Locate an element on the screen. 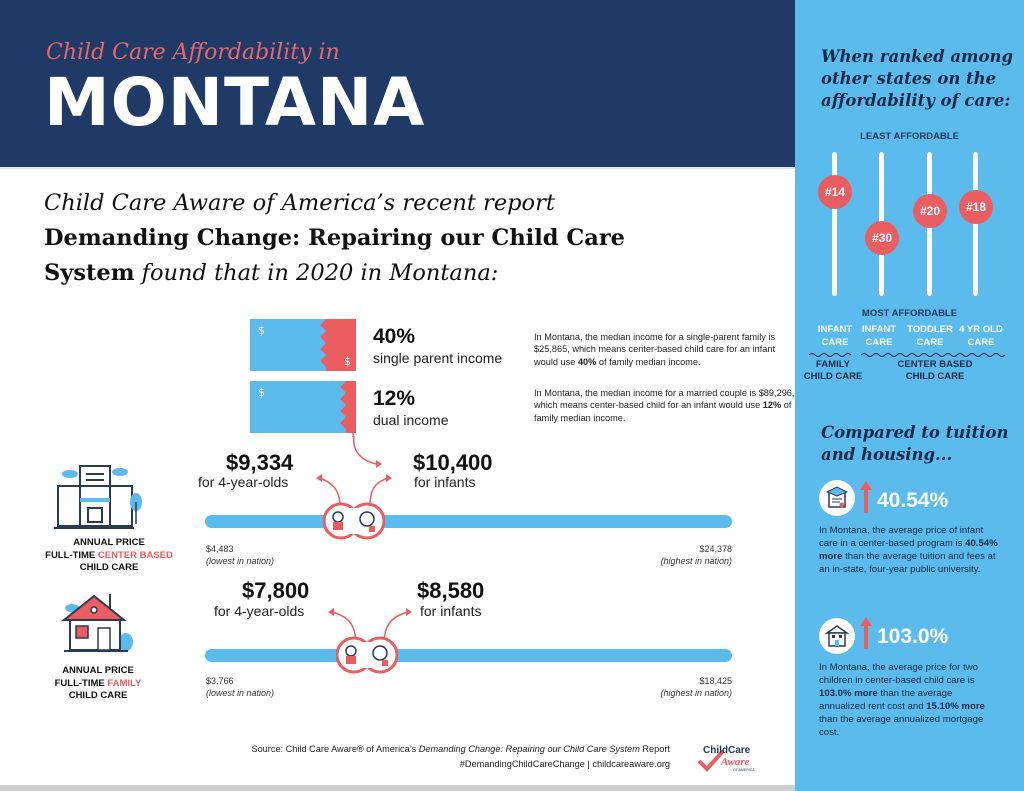  center-price-4yr: $9,334 is located at coordinates (260, 462).